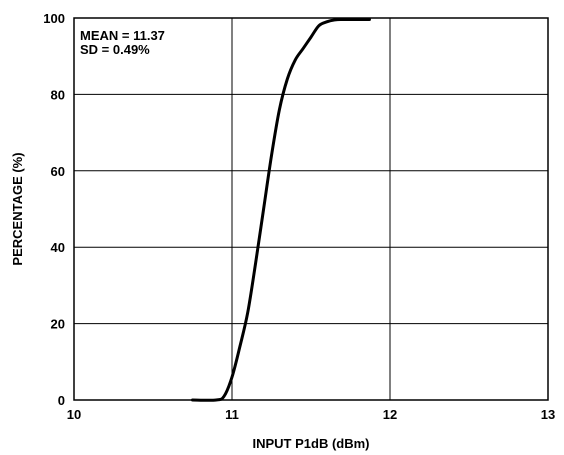 The image size is (564, 455). Describe the element at coordinates (54, 209) in the screenshot. I see `y-tick-labels: 0 20 40 60 80 100` at that location.